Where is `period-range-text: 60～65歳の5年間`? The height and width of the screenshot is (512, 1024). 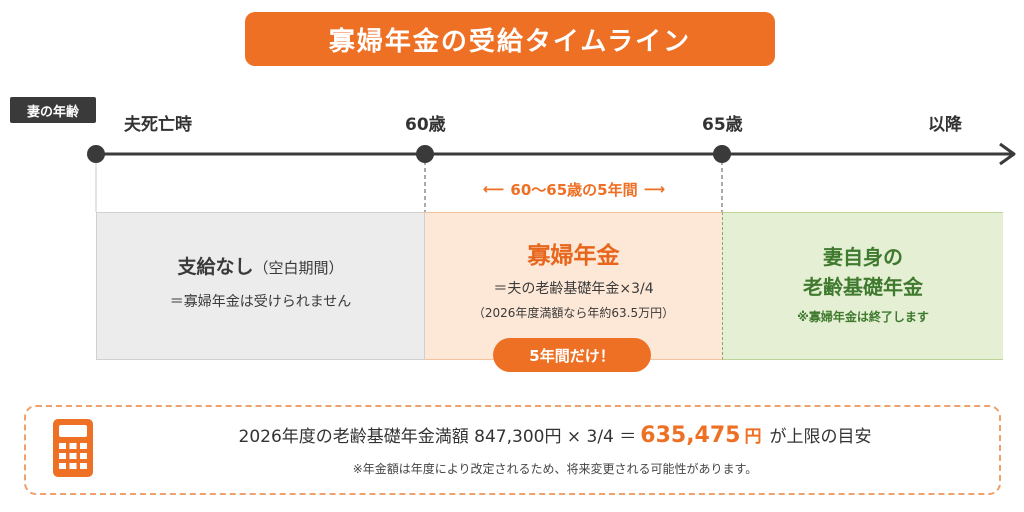
period-range-text: 60～65歳の5年間 is located at coordinates (574, 189).